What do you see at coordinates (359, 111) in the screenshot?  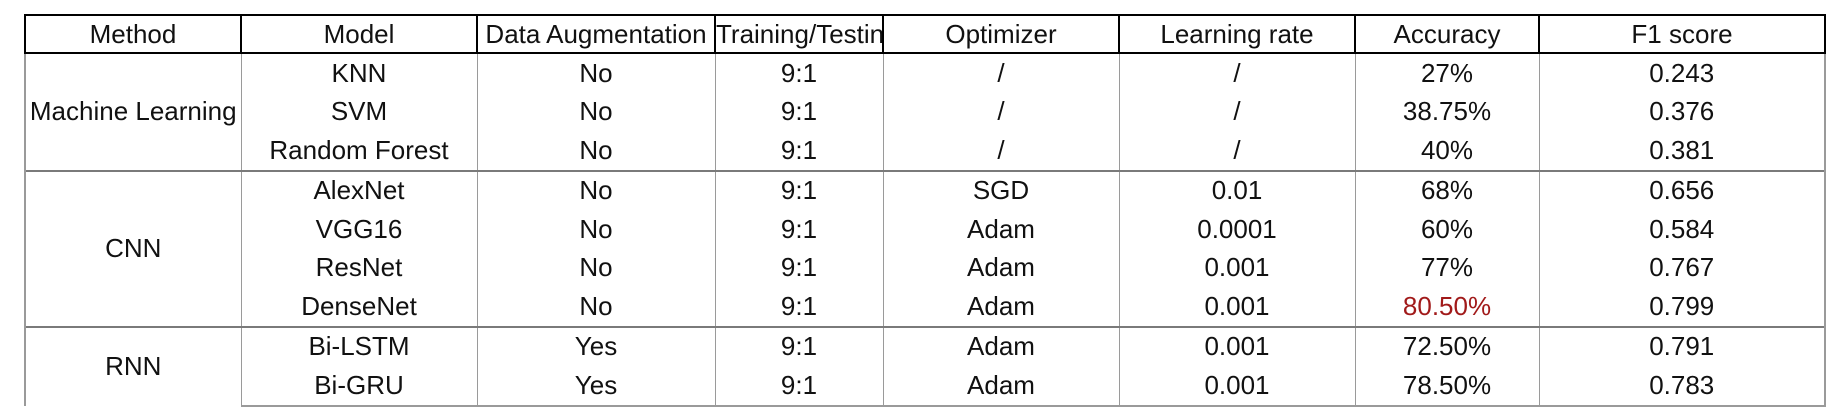 I see `model-cell: SVM` at bounding box center [359, 111].